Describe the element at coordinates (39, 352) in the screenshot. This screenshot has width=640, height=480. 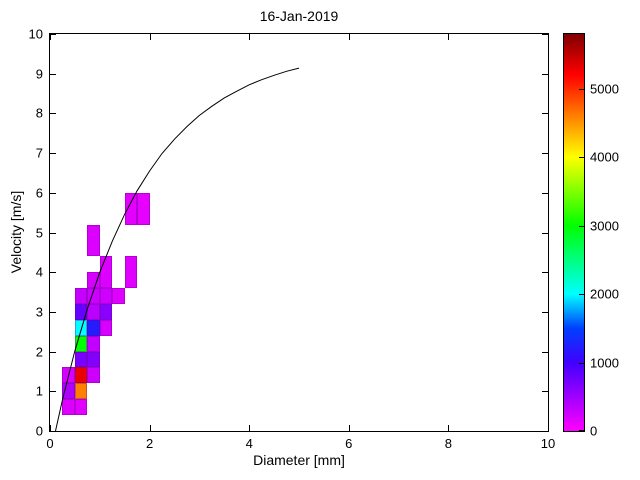
I see `y-tick-label: 2` at that location.